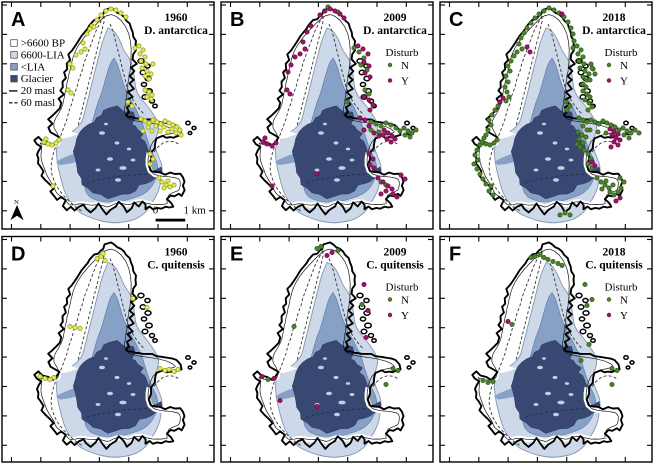 The width and height of the screenshot is (656, 466). Describe the element at coordinates (456, 20) in the screenshot. I see `svg-text: C` at that location.